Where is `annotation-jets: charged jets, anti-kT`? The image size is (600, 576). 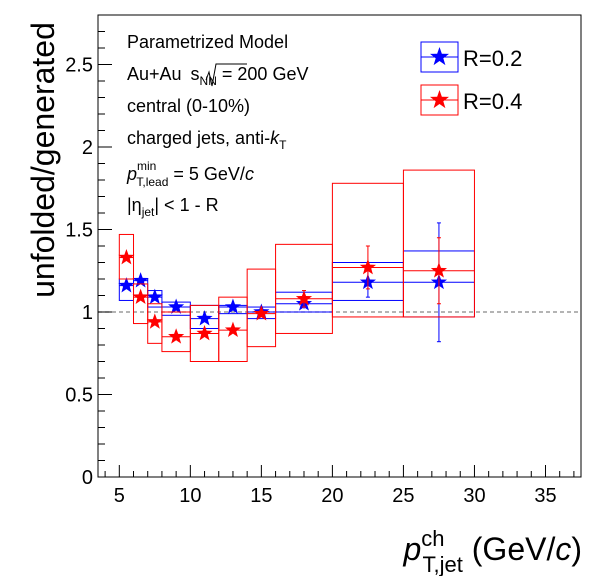
annotation-jets: charged jets, anti-kT is located at coordinates (207, 140).